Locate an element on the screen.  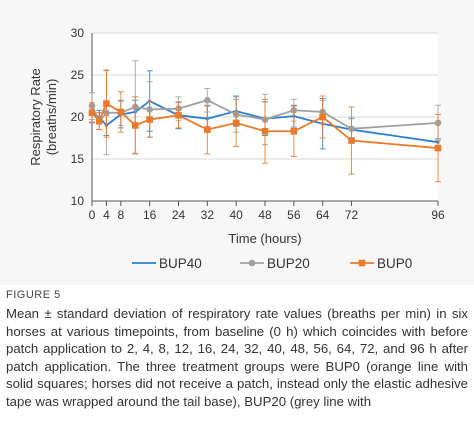
y-axis-title-line1: Respiratory Rate is located at coordinates (35, 117).